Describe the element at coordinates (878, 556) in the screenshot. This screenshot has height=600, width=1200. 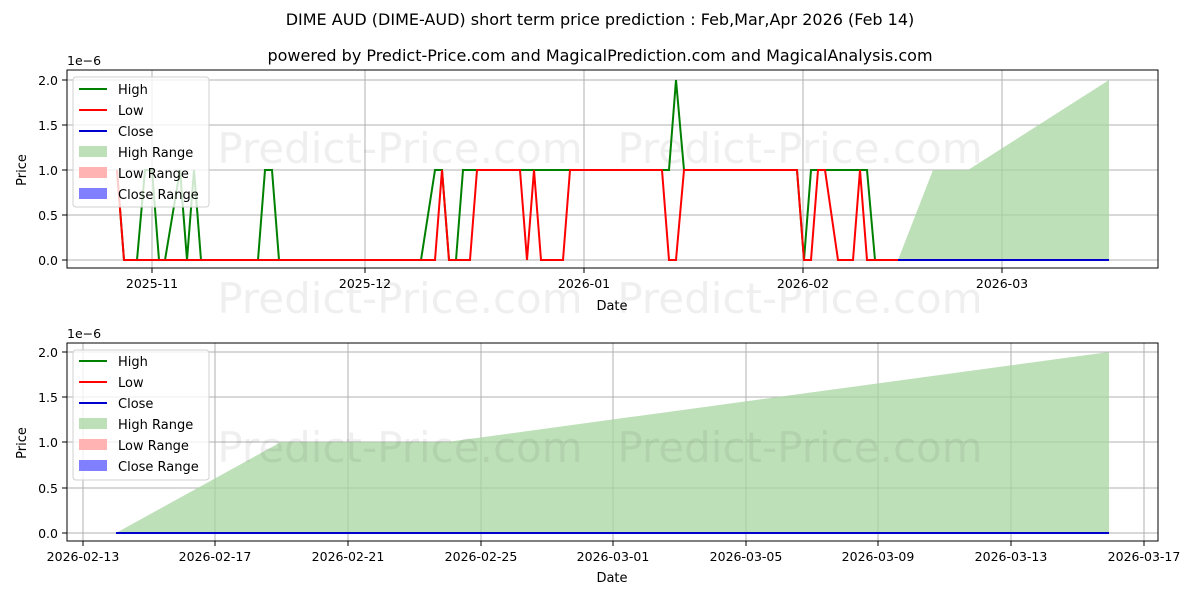
I see `x-tick-label: 2026-03-09` at that location.